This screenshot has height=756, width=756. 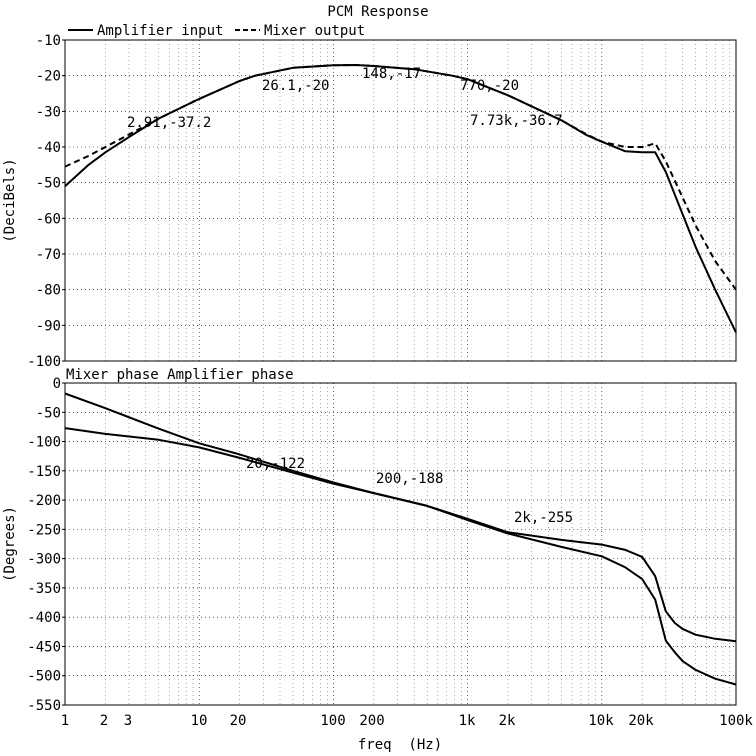 What do you see at coordinates (409, 479) in the screenshot?
I see `data-annotation: 200,-188` at bounding box center [409, 479].